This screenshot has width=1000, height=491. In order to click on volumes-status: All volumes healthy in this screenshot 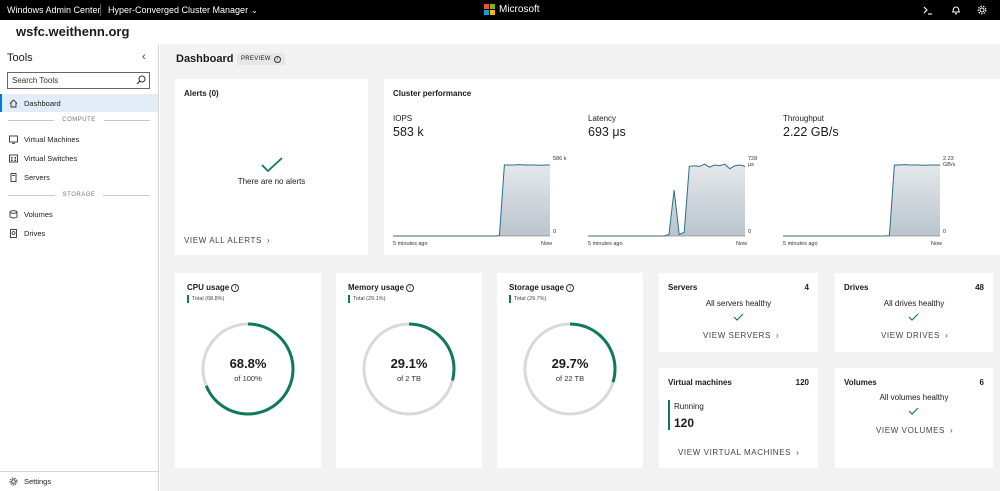, I will do `click(914, 397)`.